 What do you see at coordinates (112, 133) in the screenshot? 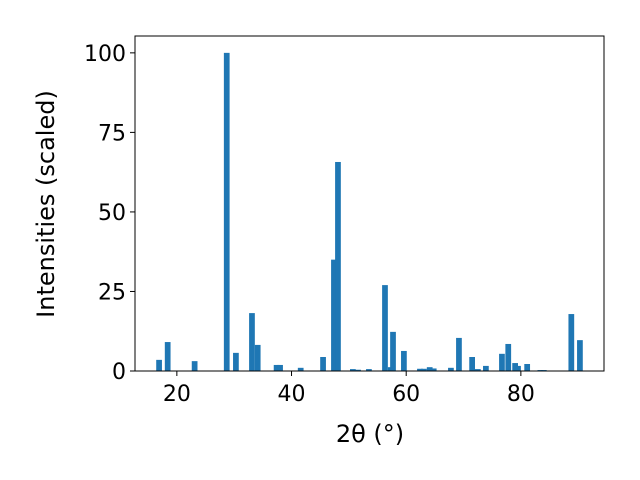
I see `y-tick-label: 75` at bounding box center [112, 133].